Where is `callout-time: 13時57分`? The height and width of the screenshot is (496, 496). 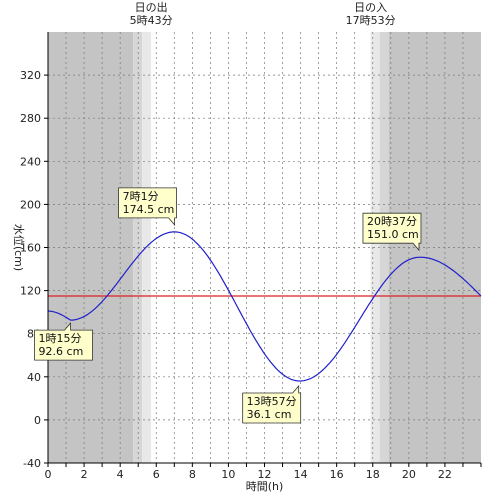
callout-time: 13時57分 is located at coordinates (272, 401).